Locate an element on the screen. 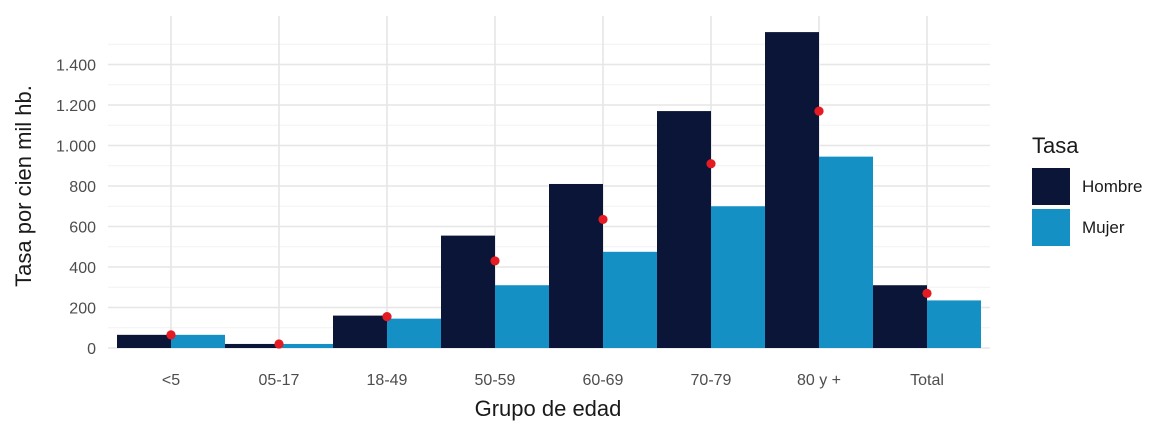  legend-key-mujer is located at coordinates (1051, 227).